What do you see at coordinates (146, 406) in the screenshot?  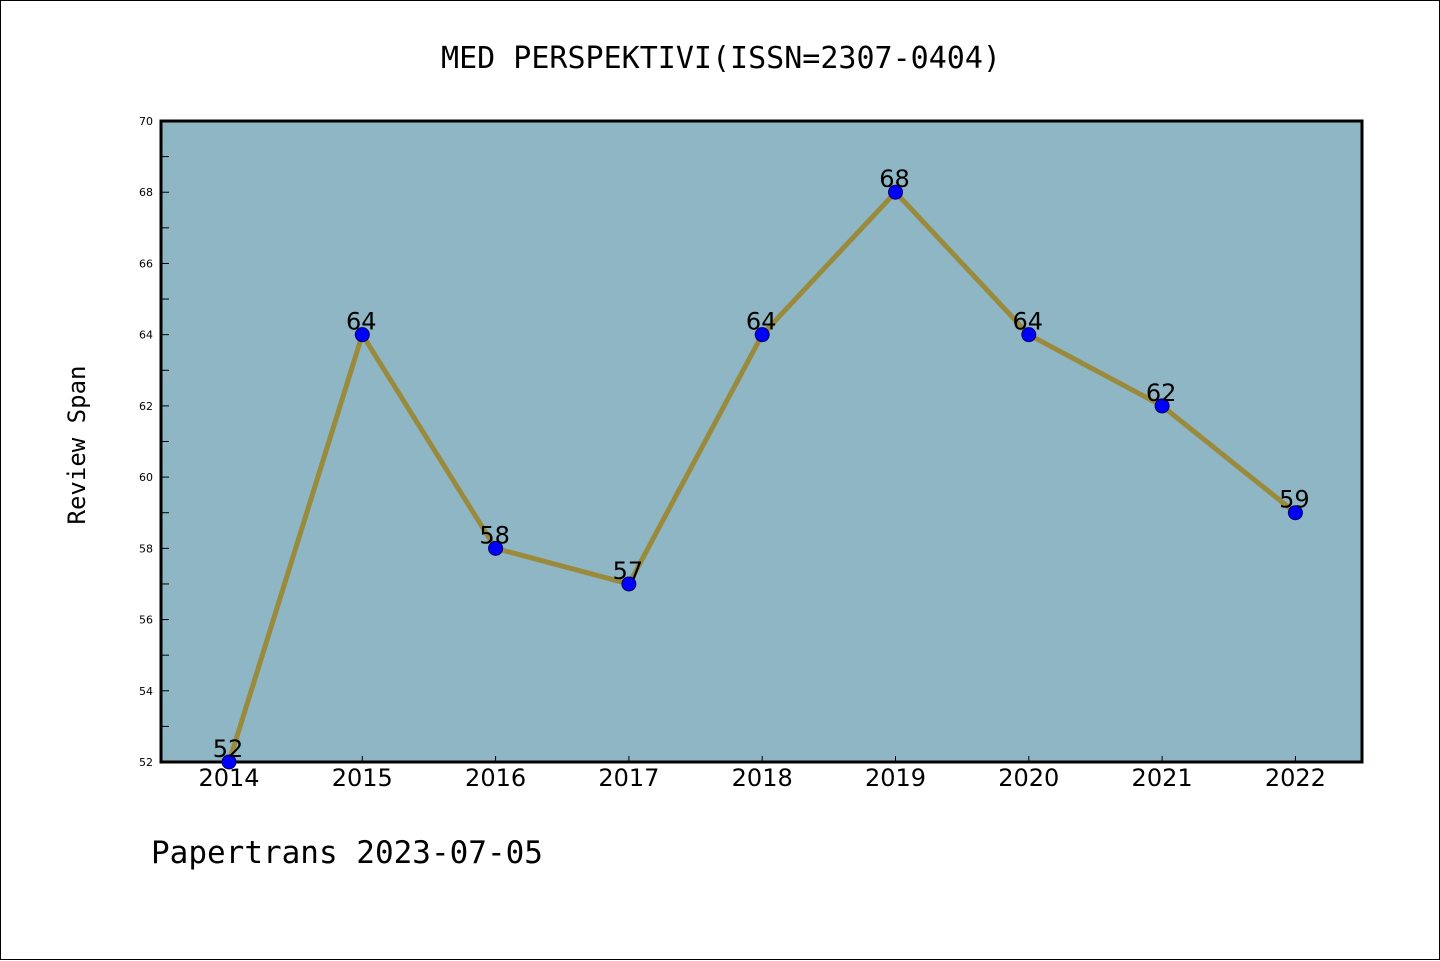 I see `y-tick-label: 62` at bounding box center [146, 406].